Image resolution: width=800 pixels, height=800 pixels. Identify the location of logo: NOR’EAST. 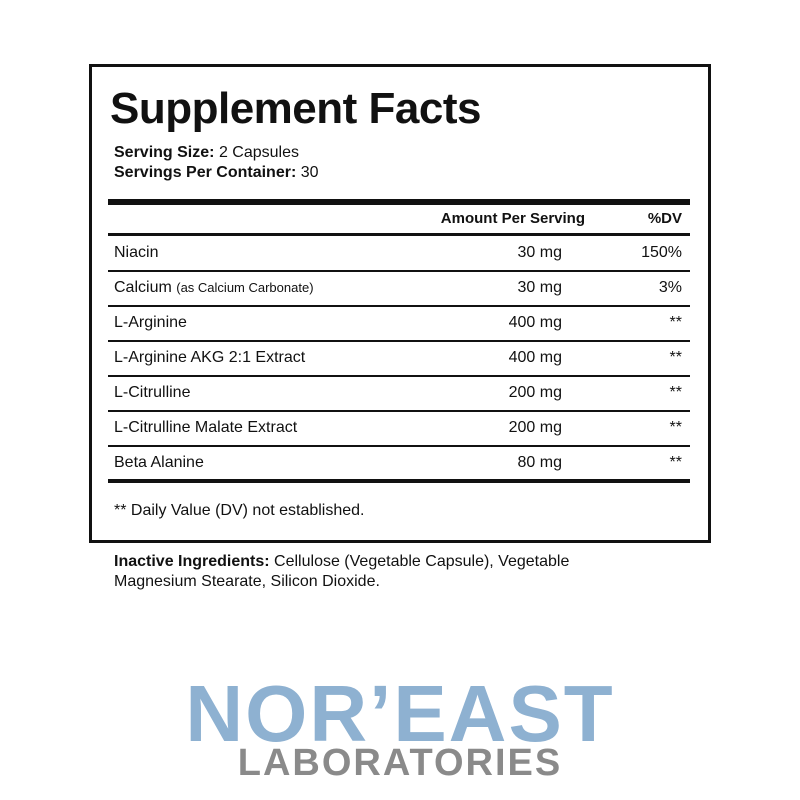
(400, 713).